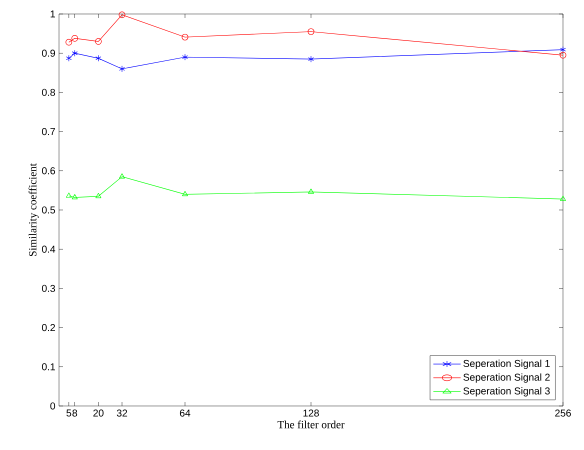 The image size is (584, 450). I want to click on y-tick-label: 0.5, so click(49, 210).